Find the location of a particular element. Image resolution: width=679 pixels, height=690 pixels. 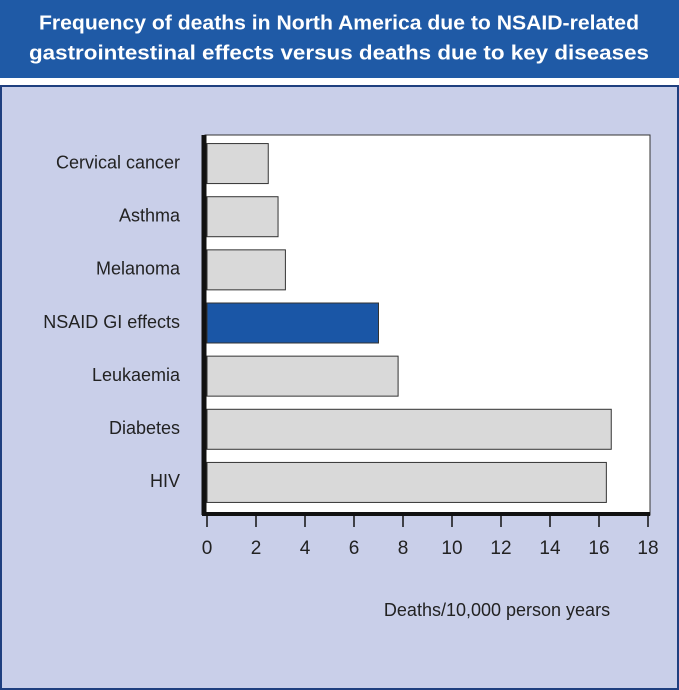

x-tick-label: 12 is located at coordinates (500, 548).